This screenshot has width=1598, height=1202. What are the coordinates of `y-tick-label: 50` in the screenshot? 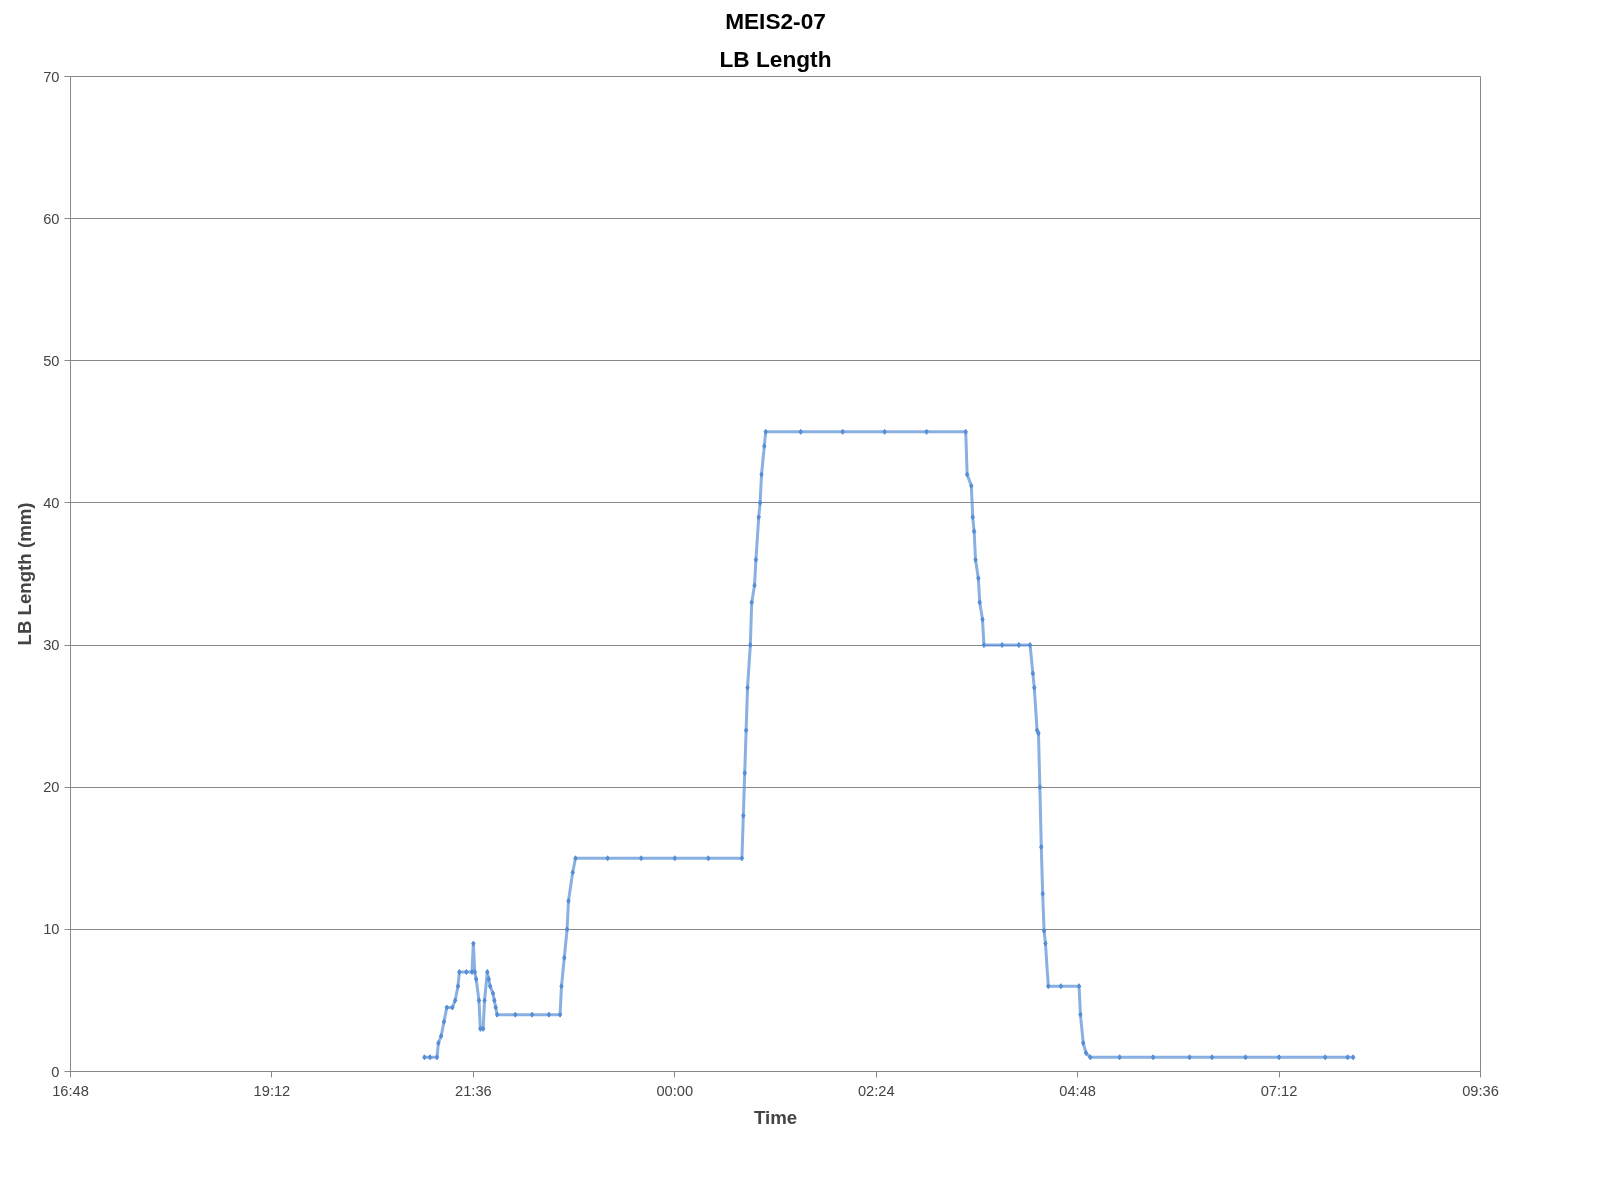 It's located at (51, 360).